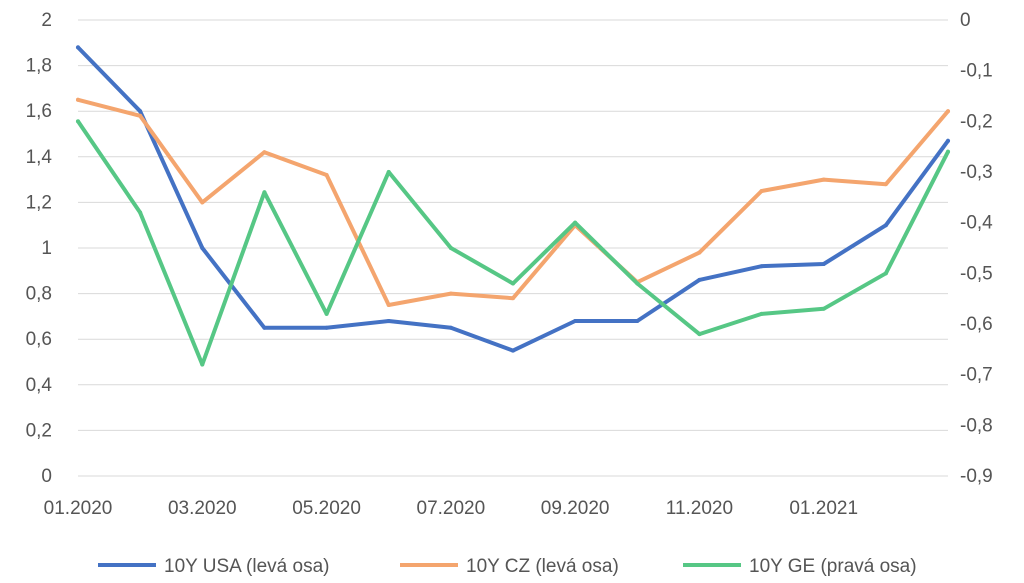 The image size is (1024, 583). Describe the element at coordinates (46, 476) in the screenshot. I see `left-axis-tick-label: 0` at that location.